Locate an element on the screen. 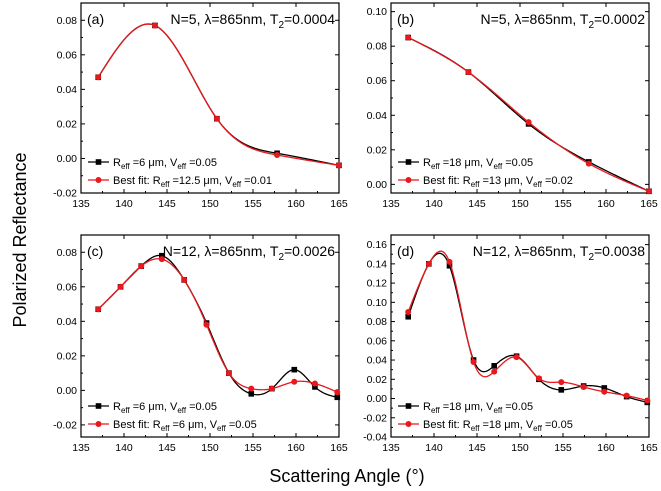 The height and width of the screenshot is (491, 661). y-tick-label: -0.02 is located at coordinates (65, 194).